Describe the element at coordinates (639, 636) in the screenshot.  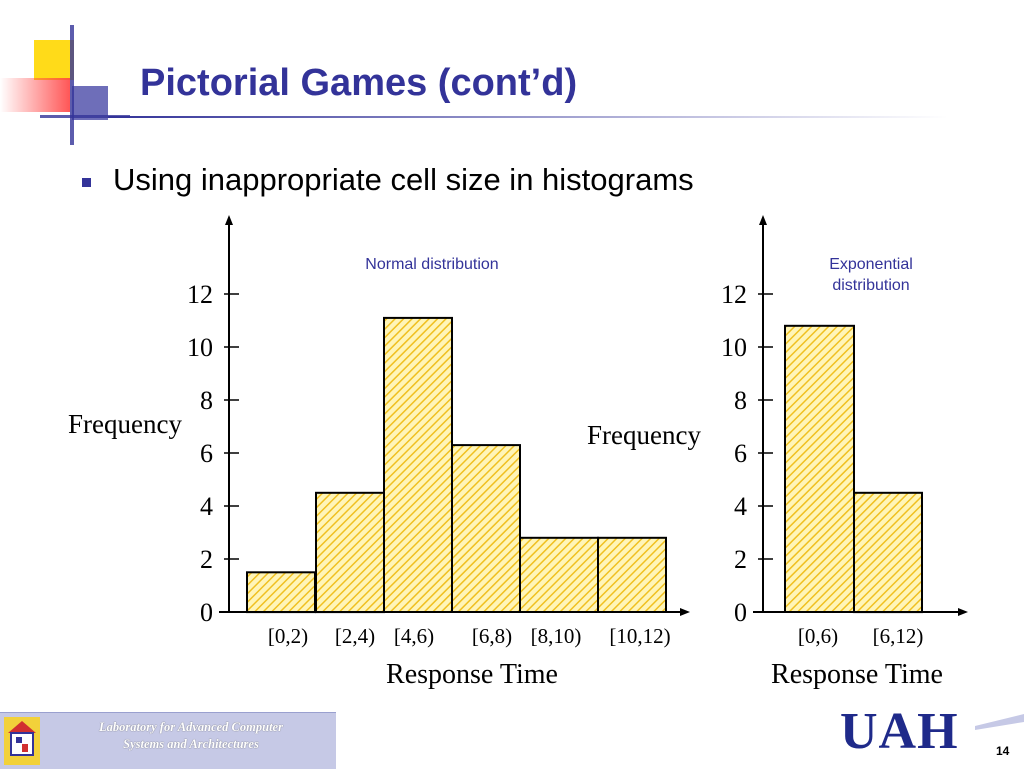
I see `x-category-label: [10,12)` at that location.